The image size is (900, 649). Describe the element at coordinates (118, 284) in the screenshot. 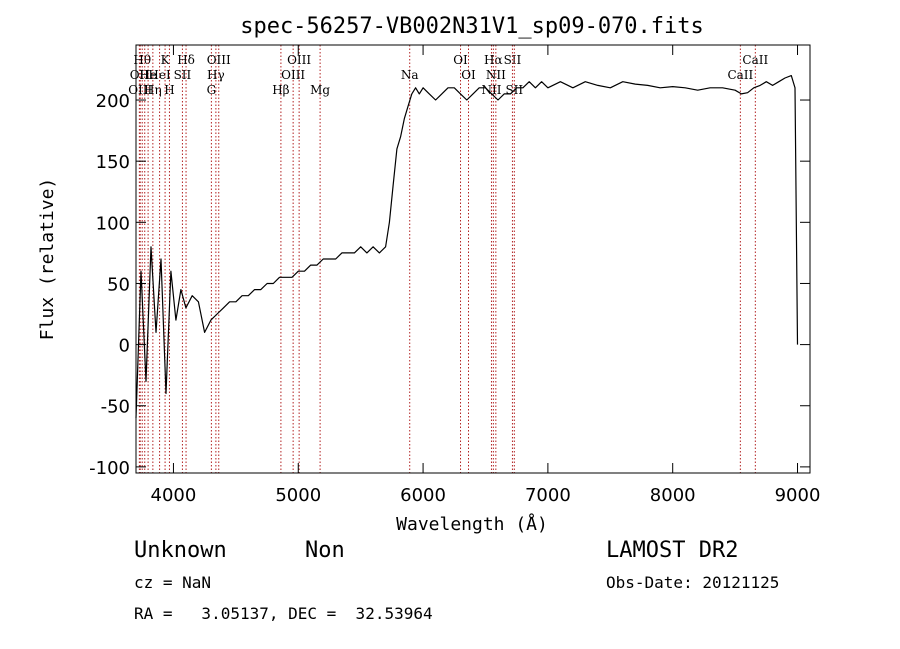

I see `y-tick-label: 50` at that location.